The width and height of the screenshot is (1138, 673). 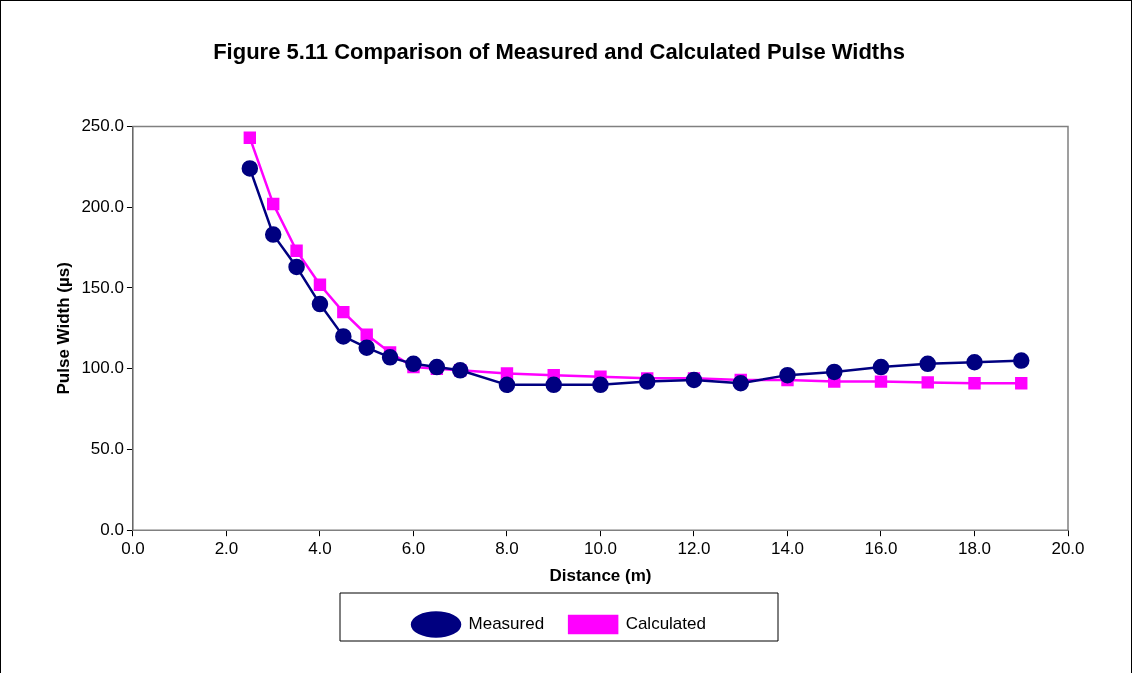 I want to click on y-tick-label: 100.0, so click(x=102, y=368).